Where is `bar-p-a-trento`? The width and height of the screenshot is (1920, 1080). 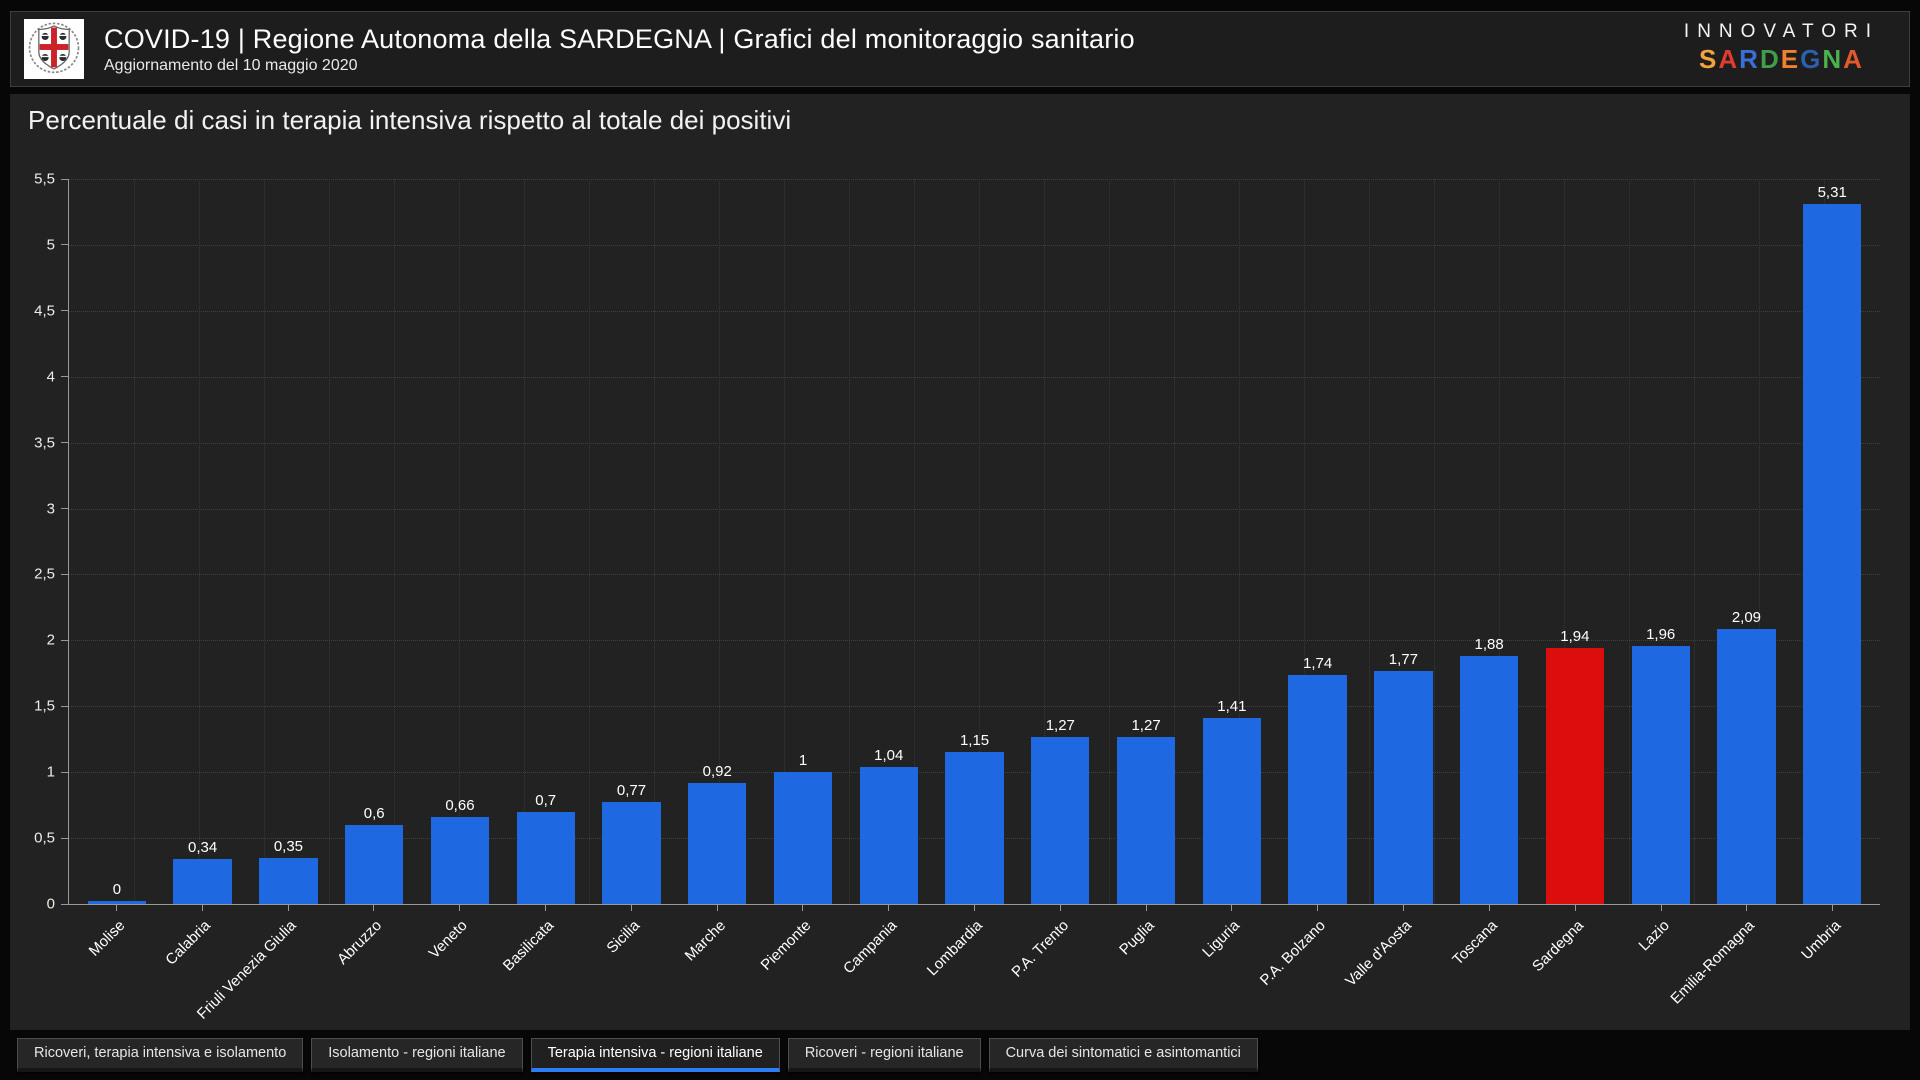
bar-p-a-trento is located at coordinates (1060, 820).